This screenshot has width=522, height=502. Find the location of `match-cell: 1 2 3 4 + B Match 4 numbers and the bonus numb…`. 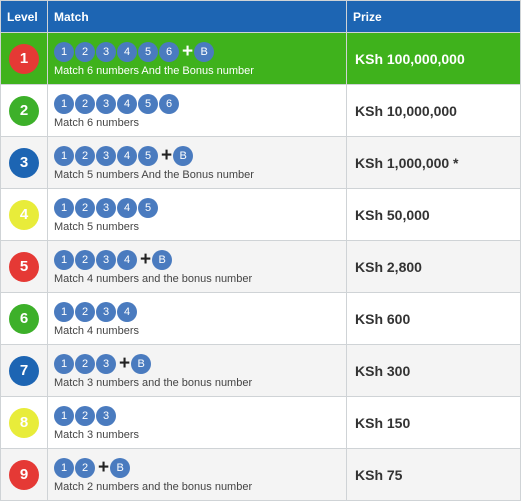

match-cell: 1 2 3 4 + B Match 4 numbers and the bonus numb… is located at coordinates (197, 266).